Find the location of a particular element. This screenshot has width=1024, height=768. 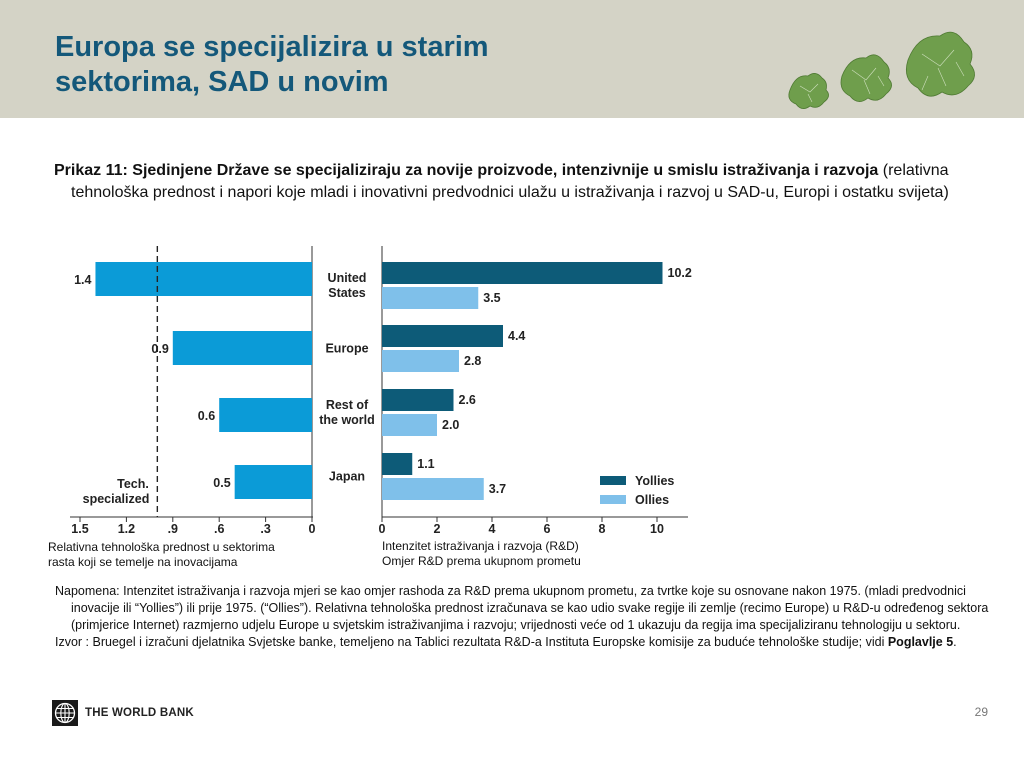

legend-label-ollies: Ollies is located at coordinates (652, 500).